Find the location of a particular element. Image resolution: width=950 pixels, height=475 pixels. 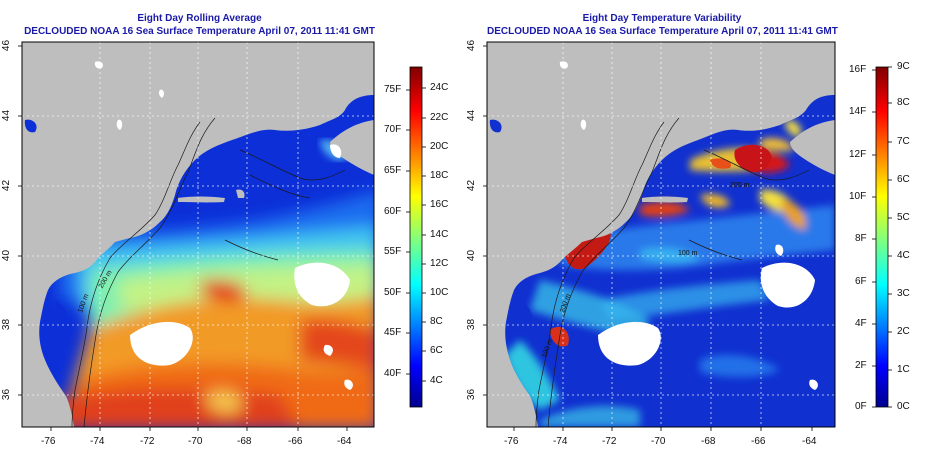

colorbar-1-f-label: 60F is located at coordinates (393, 211).